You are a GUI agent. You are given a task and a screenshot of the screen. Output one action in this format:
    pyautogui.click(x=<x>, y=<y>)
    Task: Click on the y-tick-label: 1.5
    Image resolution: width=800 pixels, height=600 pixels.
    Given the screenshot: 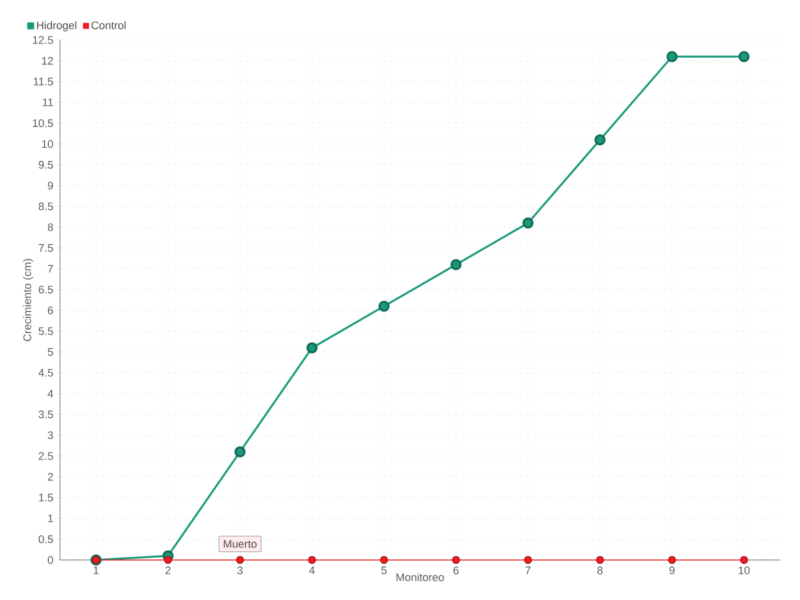 What is the action you would take?
    pyautogui.click(x=46, y=498)
    